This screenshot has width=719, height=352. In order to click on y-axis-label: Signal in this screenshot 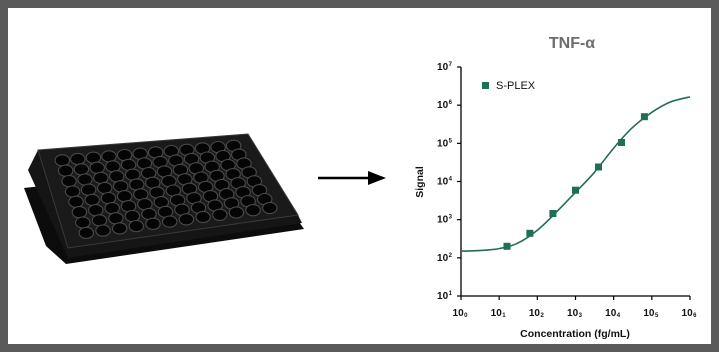, I will do `click(420, 182)`.